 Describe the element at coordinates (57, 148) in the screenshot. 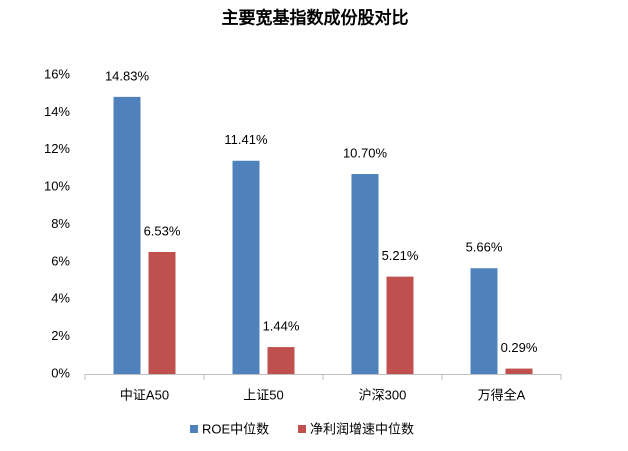

I see `y-tick-label: 12%` at that location.